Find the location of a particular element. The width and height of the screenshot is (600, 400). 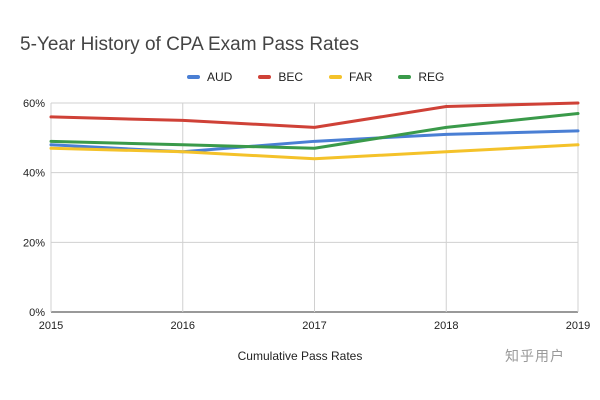

legend-label: BEC is located at coordinates (291, 77).